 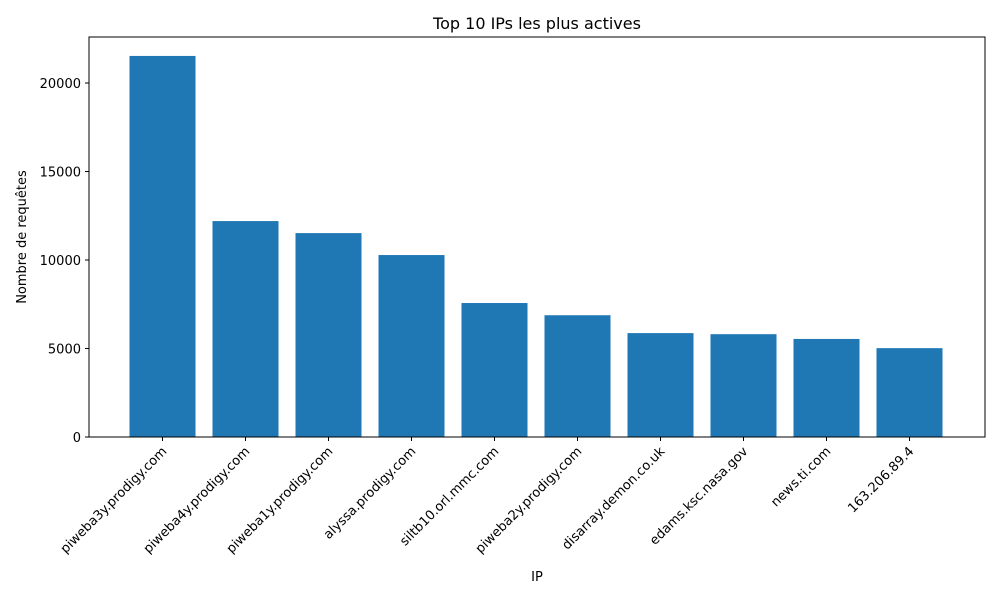 What do you see at coordinates (22, 237) in the screenshot?
I see `y-axis-label: Nombre de requêtes` at bounding box center [22, 237].